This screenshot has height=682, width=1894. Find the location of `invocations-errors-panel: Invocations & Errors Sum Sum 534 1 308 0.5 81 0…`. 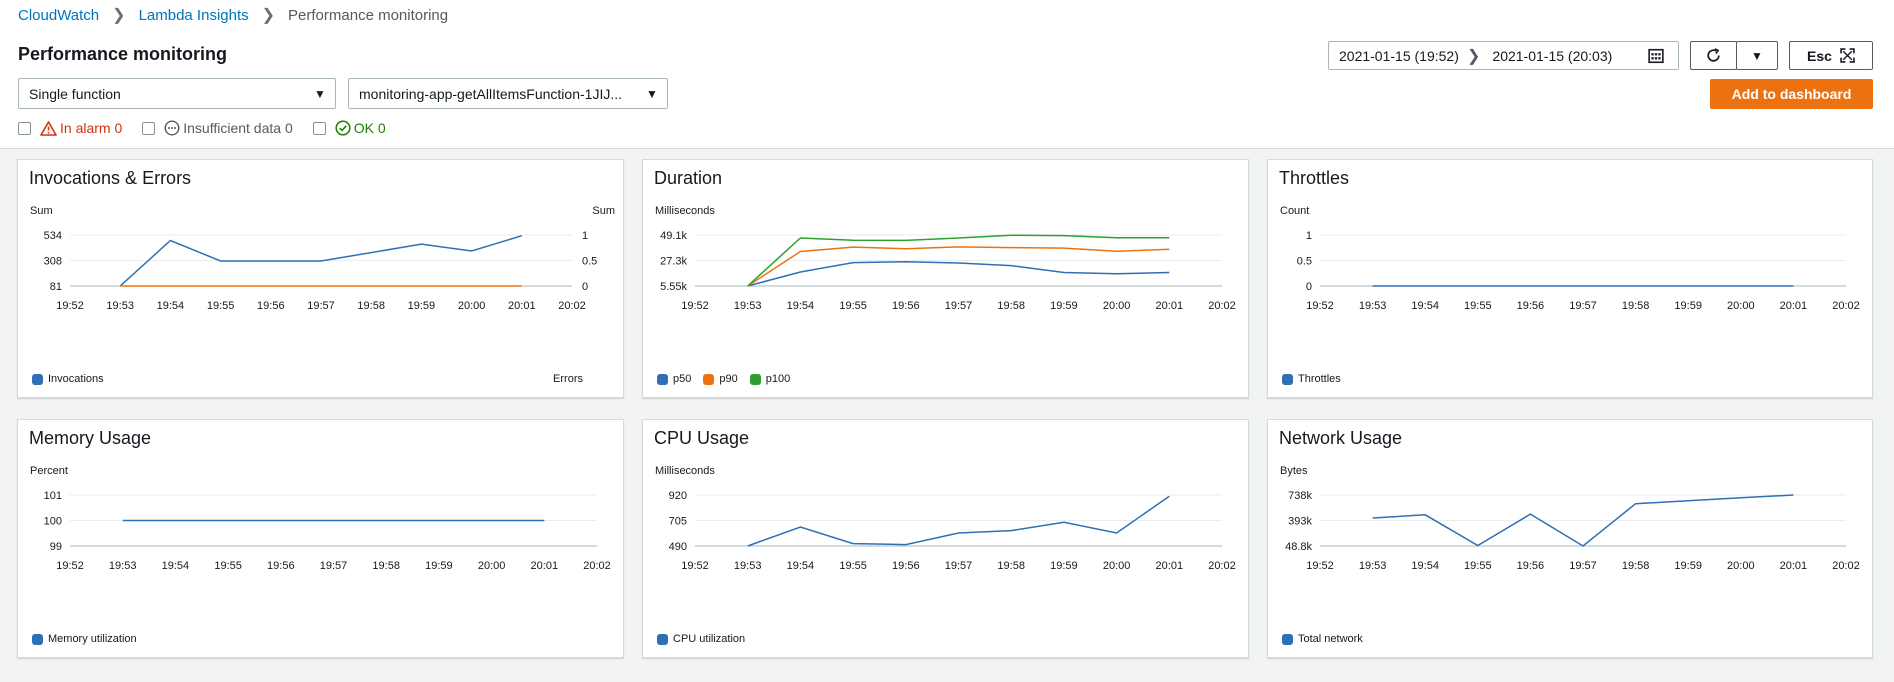

invocations-errors-panel: Invocations & Errors Sum Sum 534 1 308 0.5 81 0… is located at coordinates (320, 278).